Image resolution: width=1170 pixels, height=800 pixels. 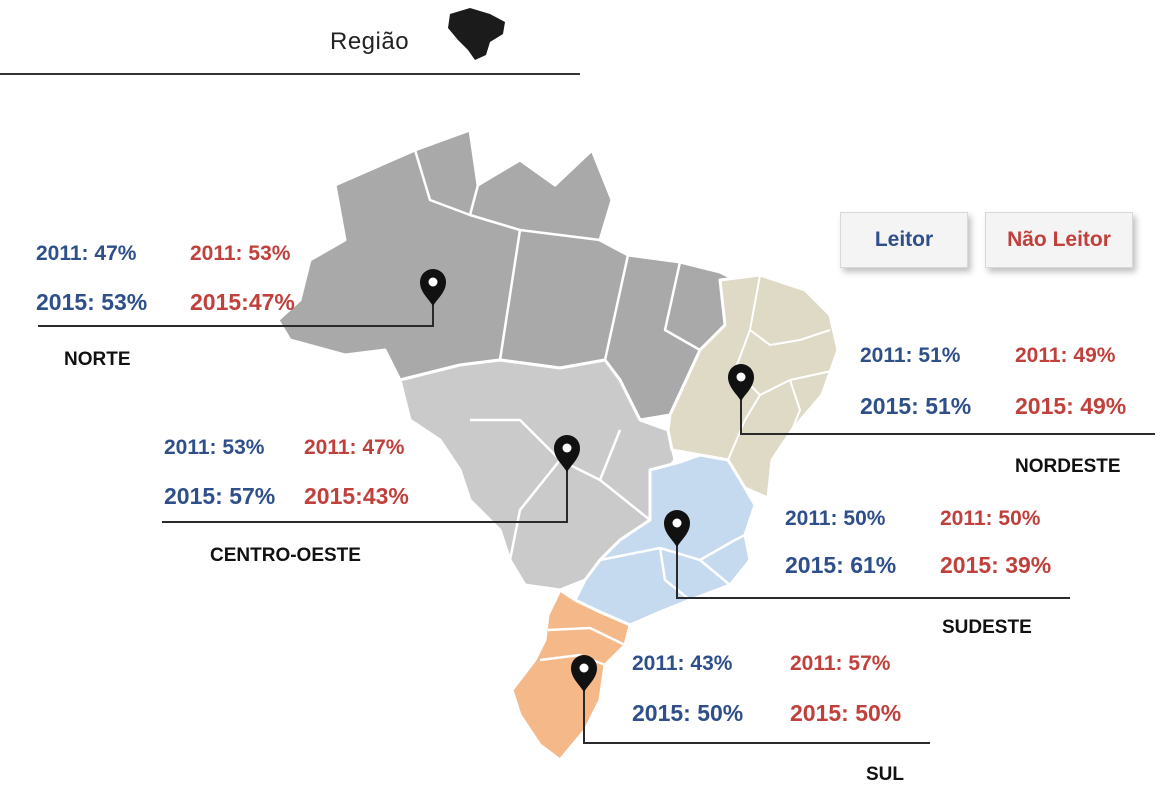 I want to click on nordeste-leitor-2015: 2015: 51%, so click(x=916, y=406).